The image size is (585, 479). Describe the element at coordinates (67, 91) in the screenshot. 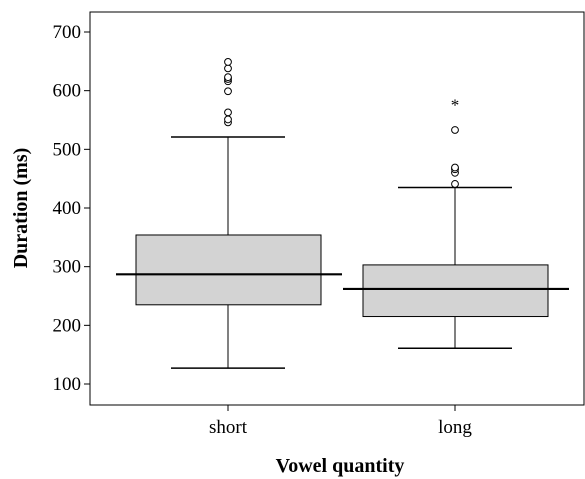

I see `y-tick-label-600: 600` at that location.